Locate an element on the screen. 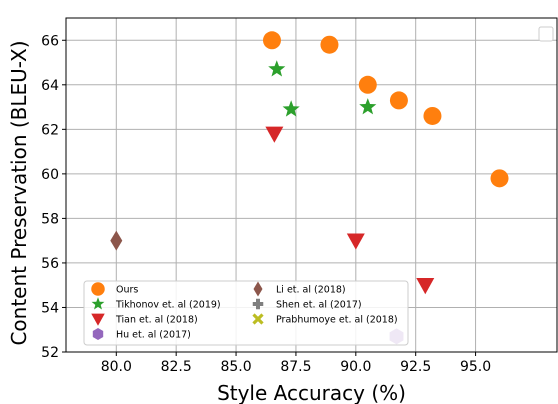 The image size is (558, 404). legend-label: Tian et. al (2018) is located at coordinates (156, 320).